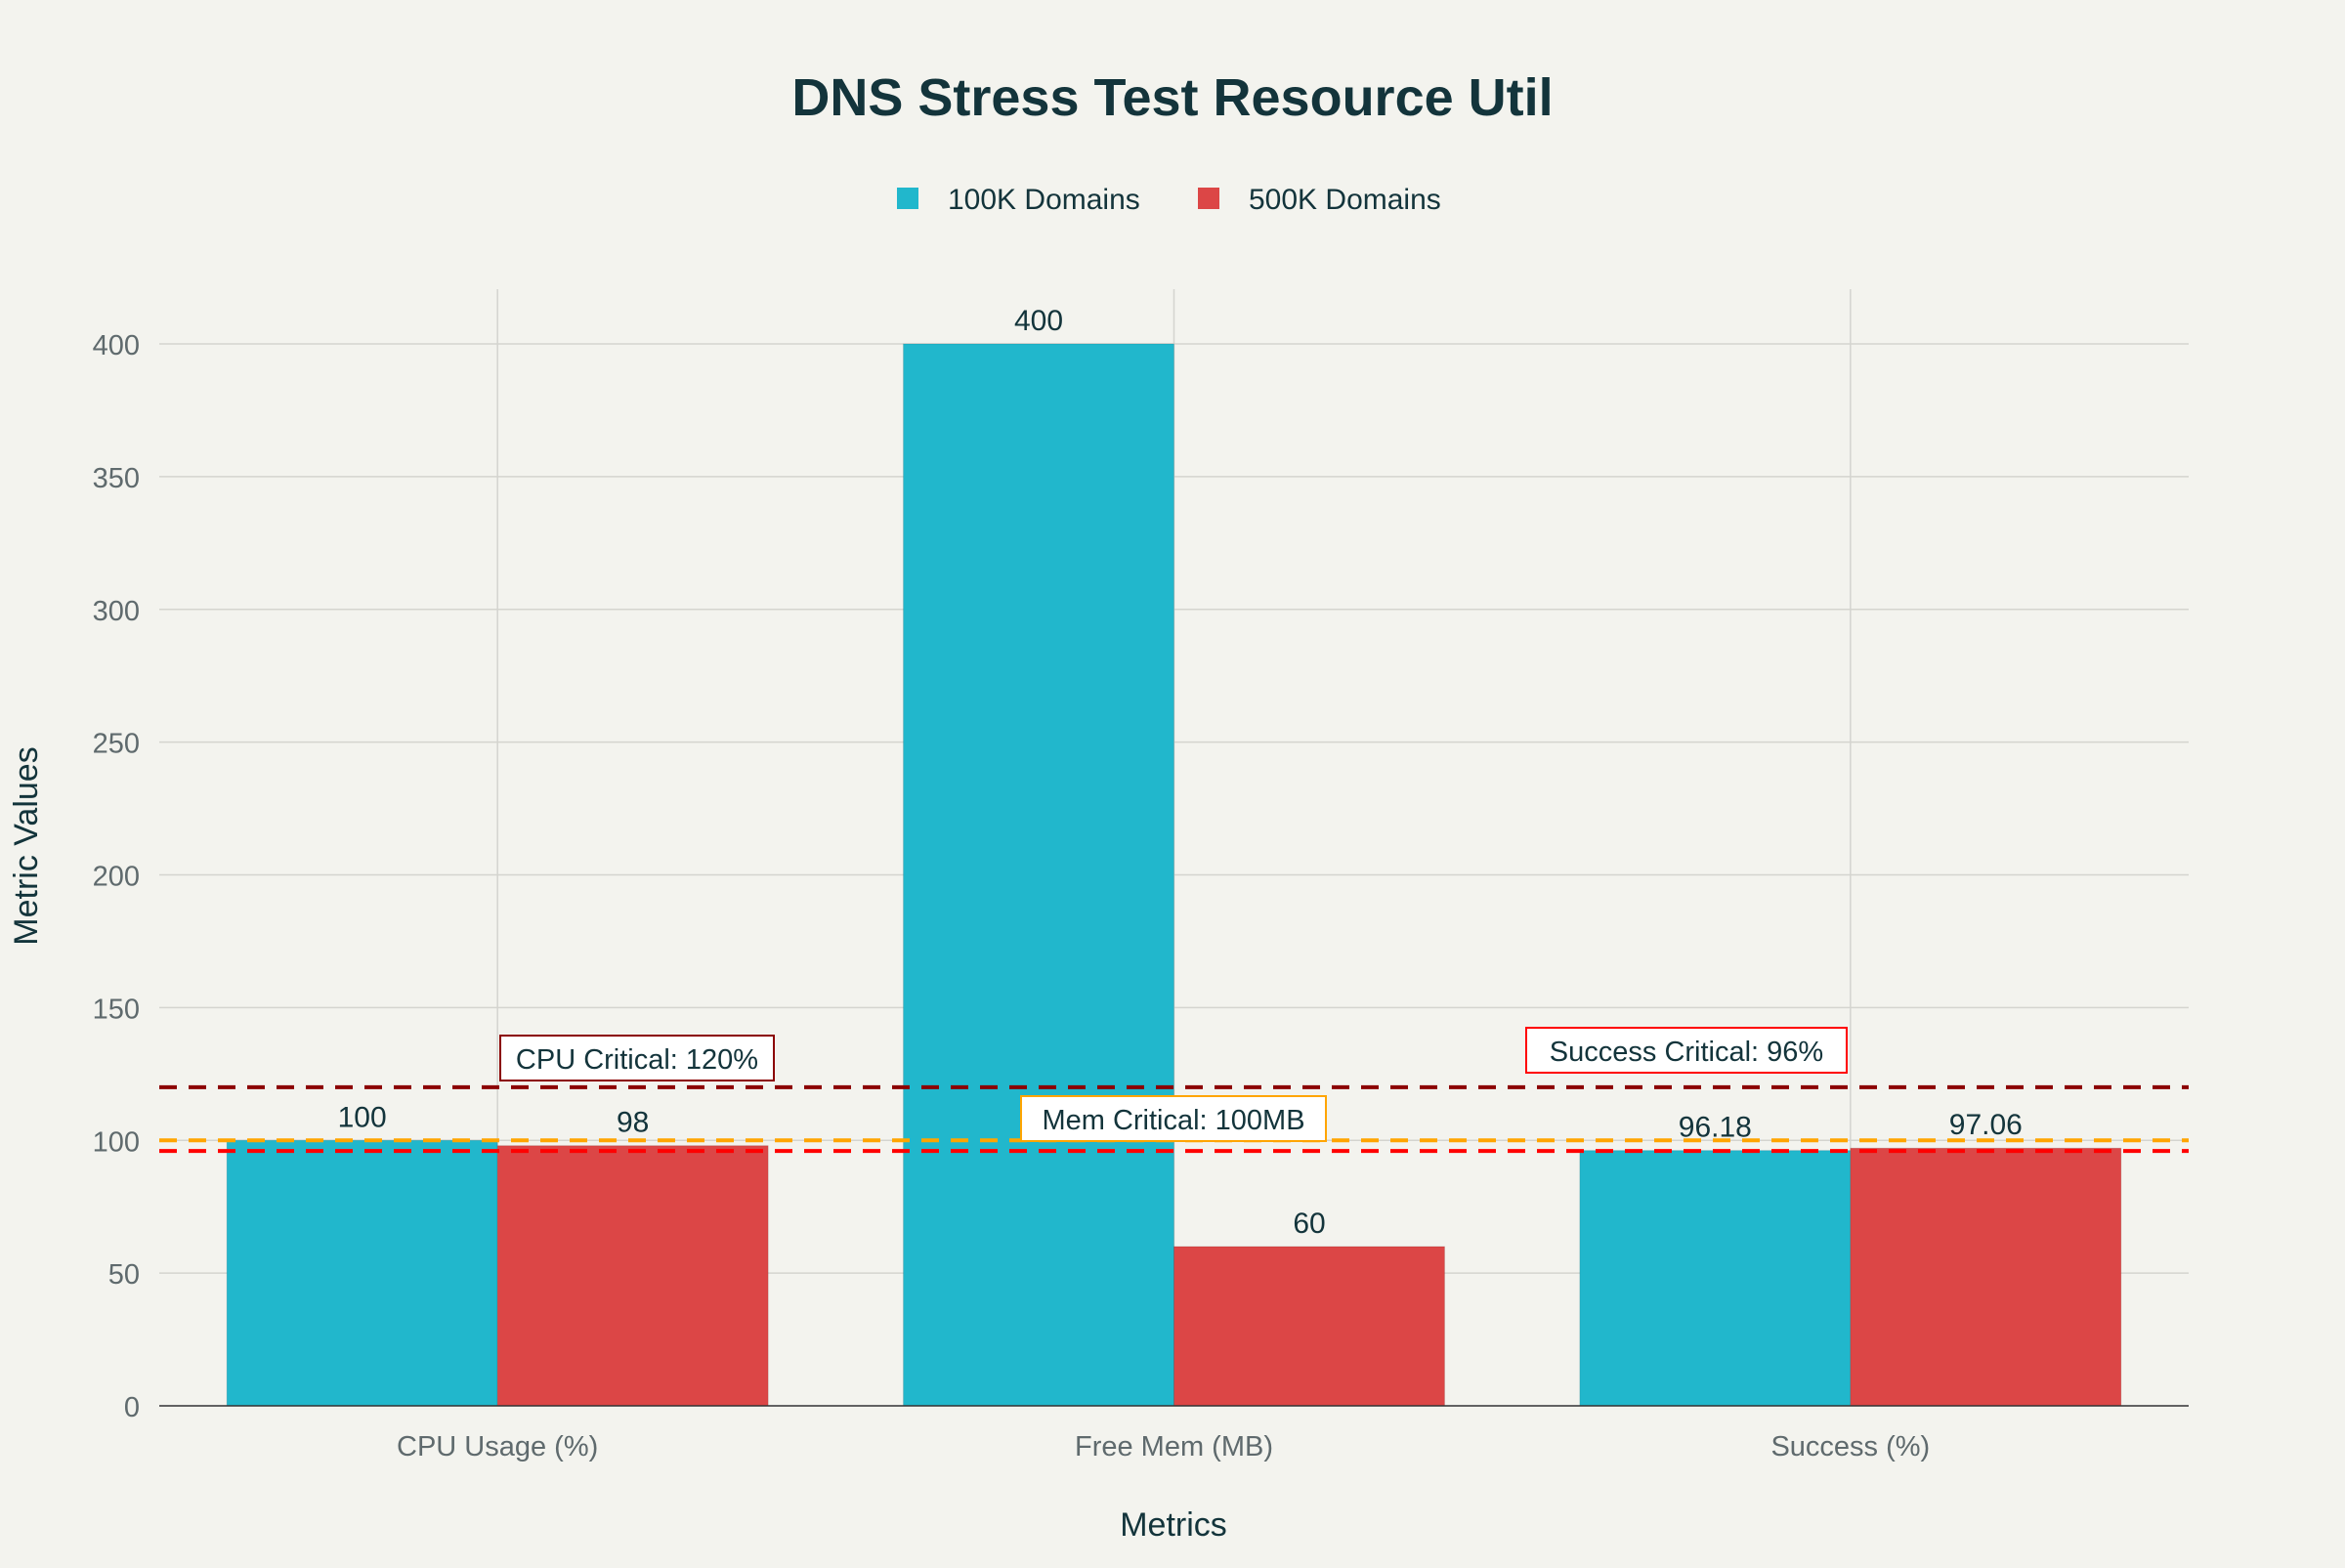  I want to click on y-tick-label: 400, so click(116, 345).